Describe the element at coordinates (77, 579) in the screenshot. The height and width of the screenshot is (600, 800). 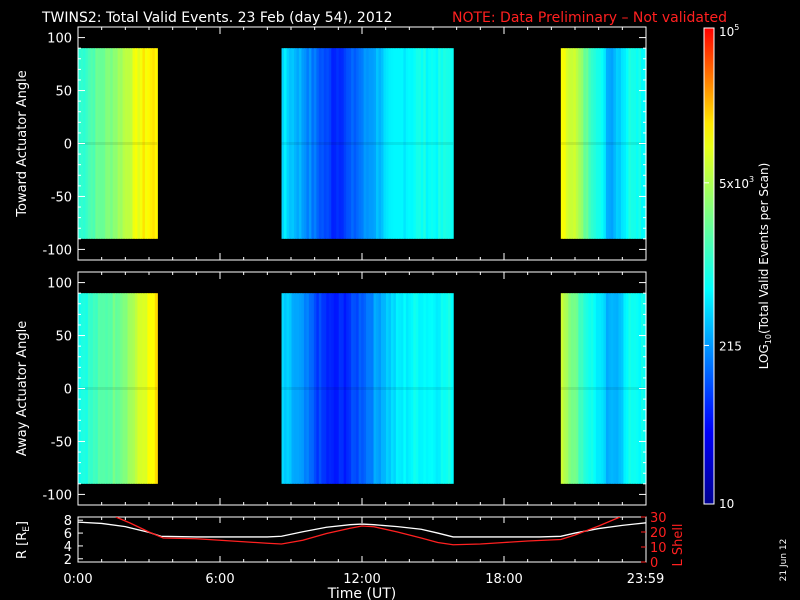
I see `x-tick-label: 0:00` at that location.